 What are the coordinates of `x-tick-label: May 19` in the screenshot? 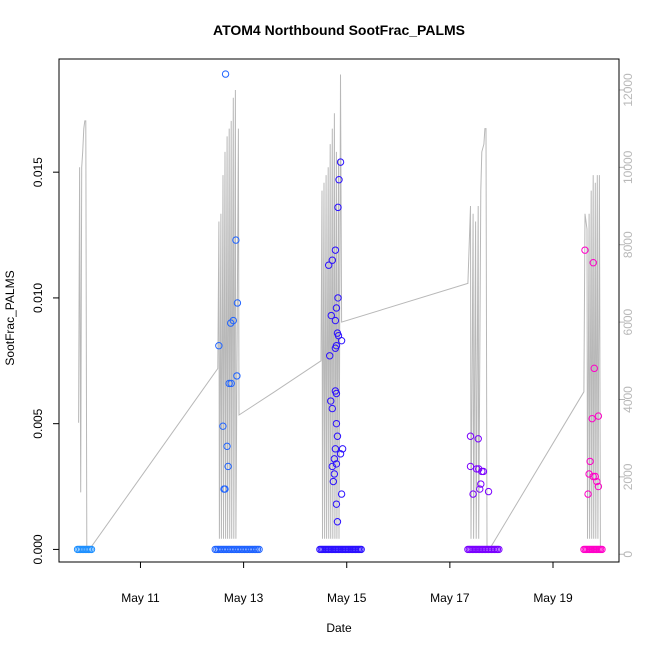 It's located at (553, 598).